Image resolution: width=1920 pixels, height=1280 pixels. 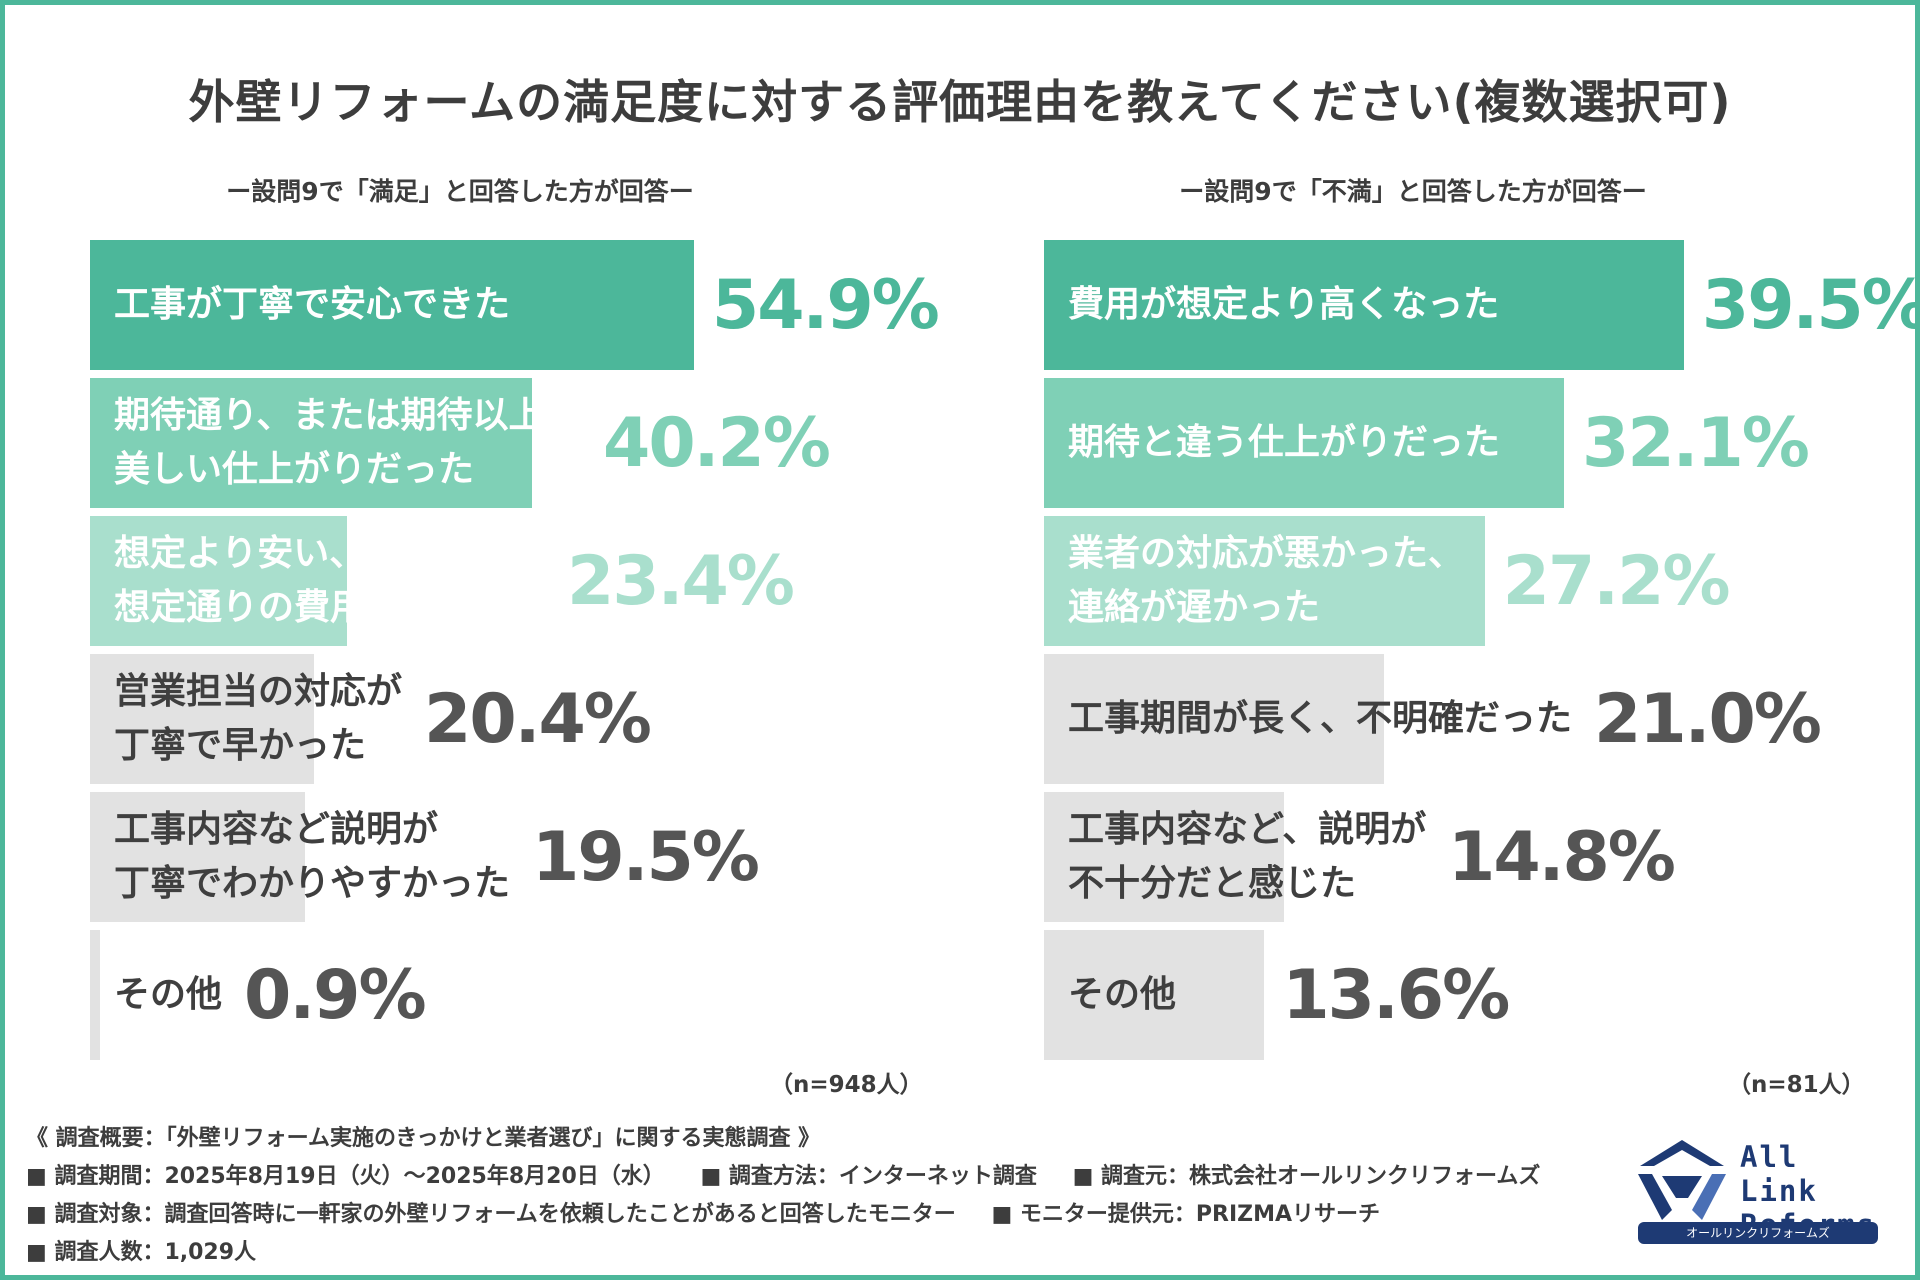 What do you see at coordinates (1284, 442) in the screenshot?
I see `bar-label-1-1: 期待と違う仕上がりだった` at bounding box center [1284, 442].